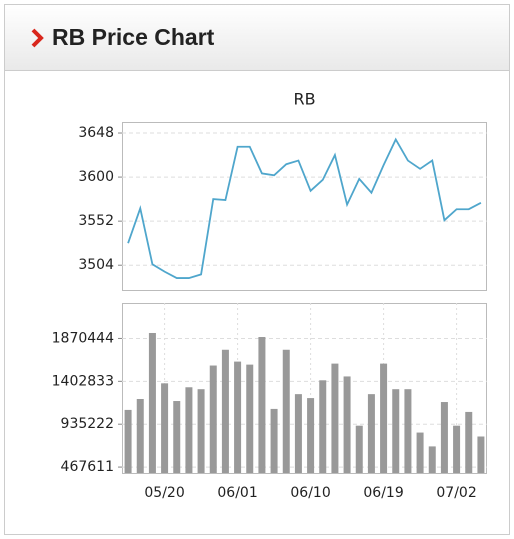 Image resolution: width=514 pixels, height=539 pixels. Describe the element at coordinates (87, 424) in the screenshot. I see `y-tick-label: 935222` at that location.